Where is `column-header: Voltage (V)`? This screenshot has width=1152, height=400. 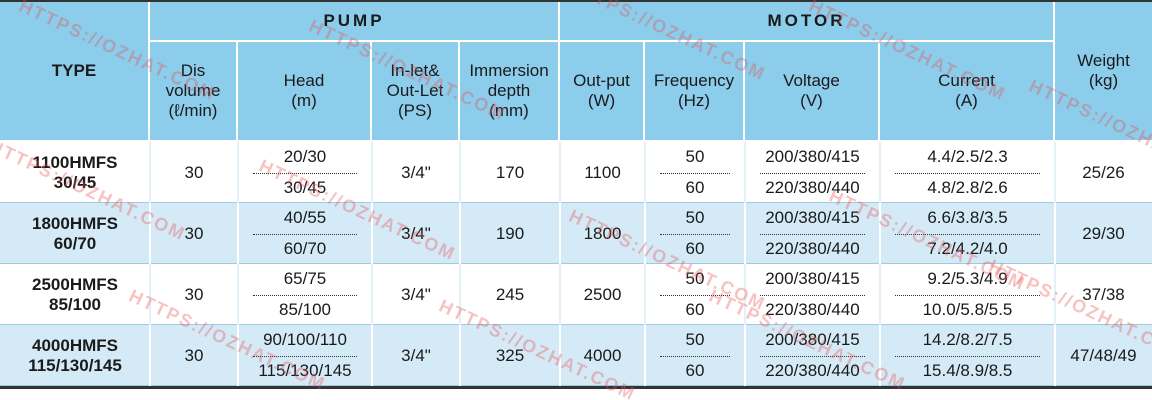
column-header: Voltage (V) is located at coordinates (812, 92).